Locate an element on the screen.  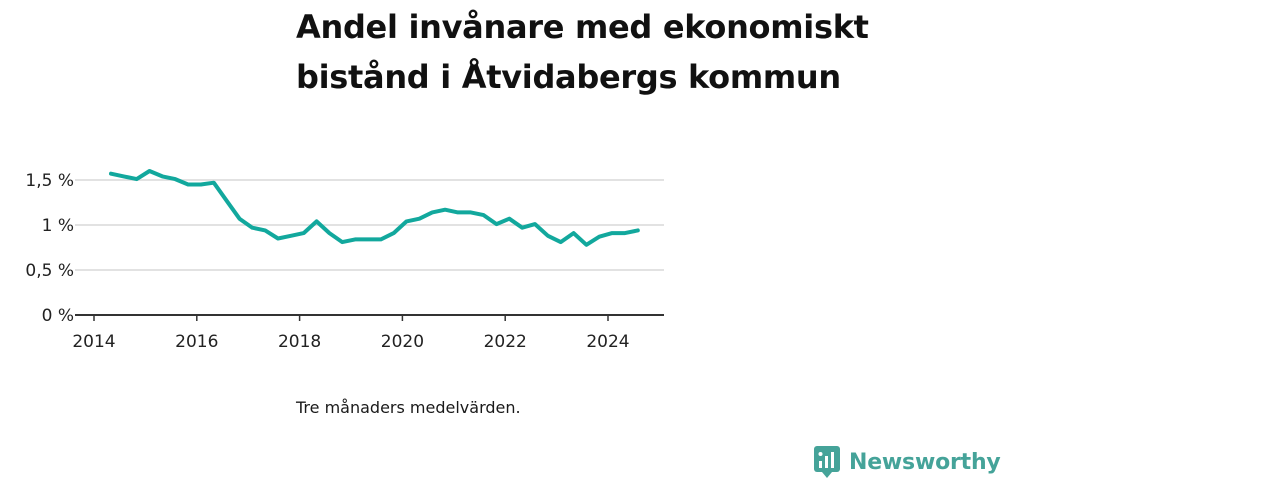
grid-lines is located at coordinates (369, 225).